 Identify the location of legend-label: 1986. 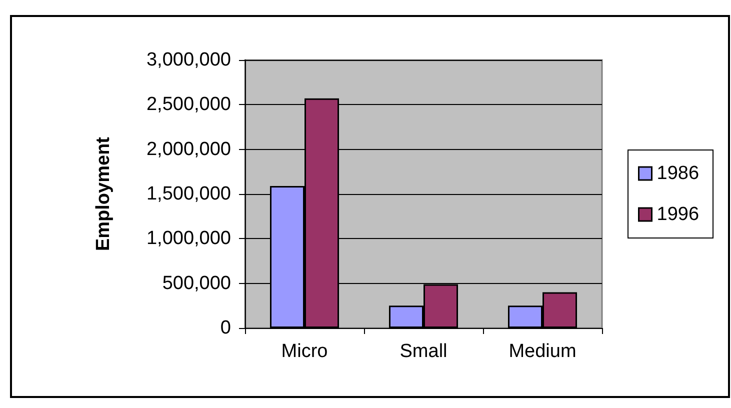
(678, 173).